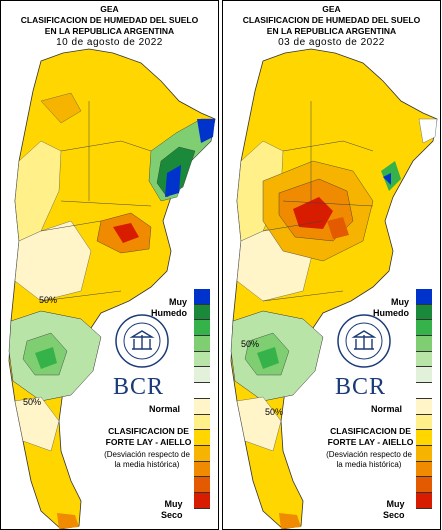 The width and height of the screenshot is (442, 530). What do you see at coordinates (331, 42) in the screenshot?
I see `map-date: 03 de agosto de 2022` at bounding box center [331, 42].